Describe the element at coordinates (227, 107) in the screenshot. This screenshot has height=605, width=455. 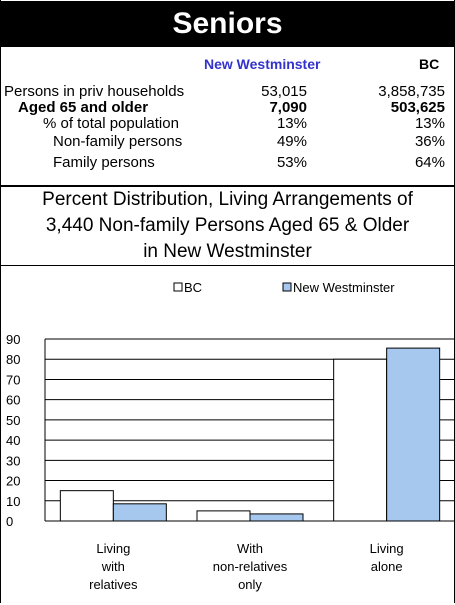
I see `table-row: Aged 65 and older 7,090 503,625` at that location.